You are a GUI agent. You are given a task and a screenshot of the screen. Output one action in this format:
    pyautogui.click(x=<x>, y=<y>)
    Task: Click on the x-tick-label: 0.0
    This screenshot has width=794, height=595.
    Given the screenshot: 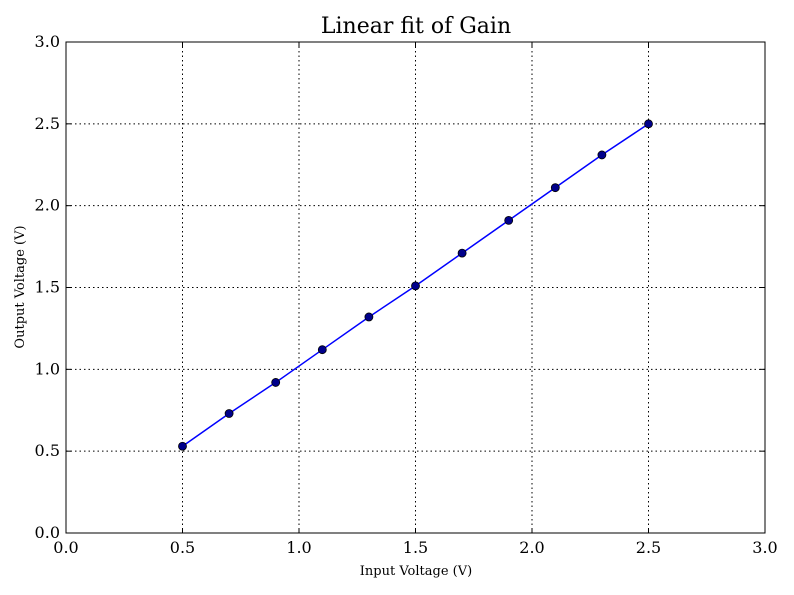 What is the action you would take?
    pyautogui.click(x=65, y=547)
    